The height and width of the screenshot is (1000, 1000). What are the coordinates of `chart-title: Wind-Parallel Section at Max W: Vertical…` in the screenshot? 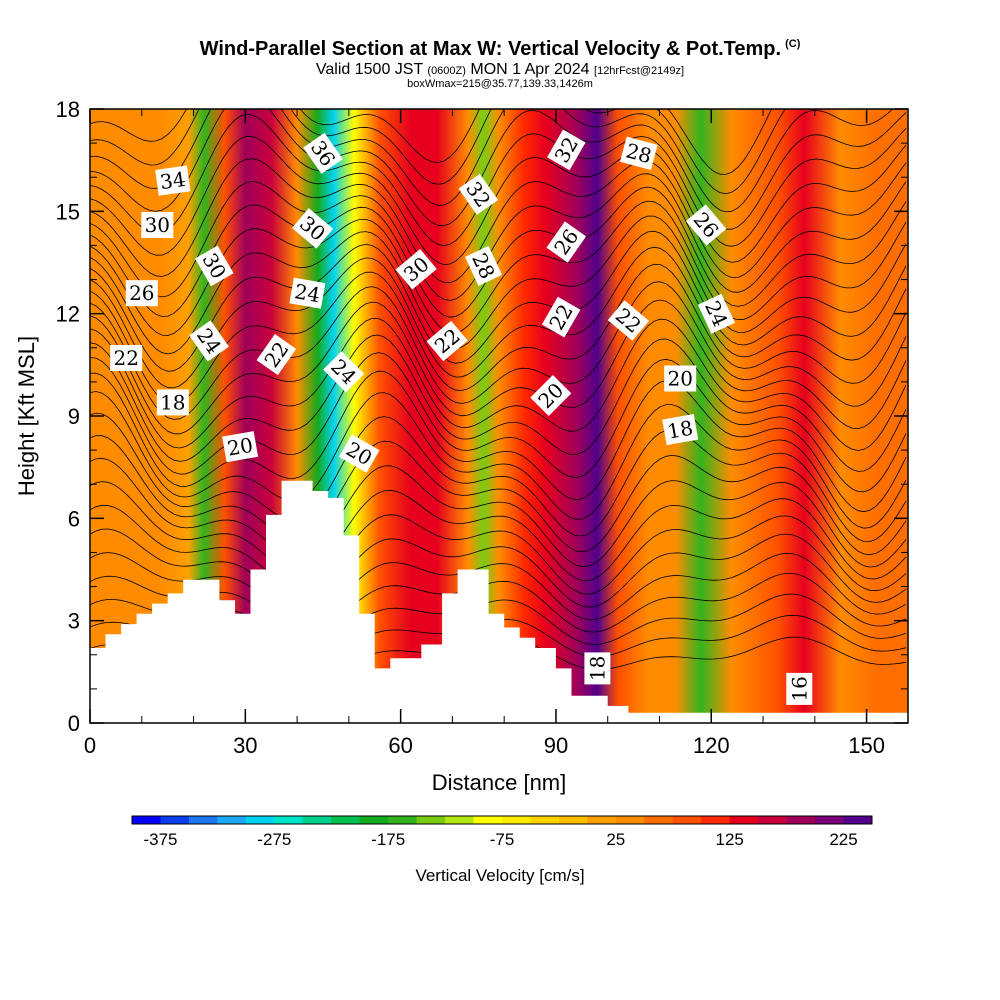 It's located at (500, 49).